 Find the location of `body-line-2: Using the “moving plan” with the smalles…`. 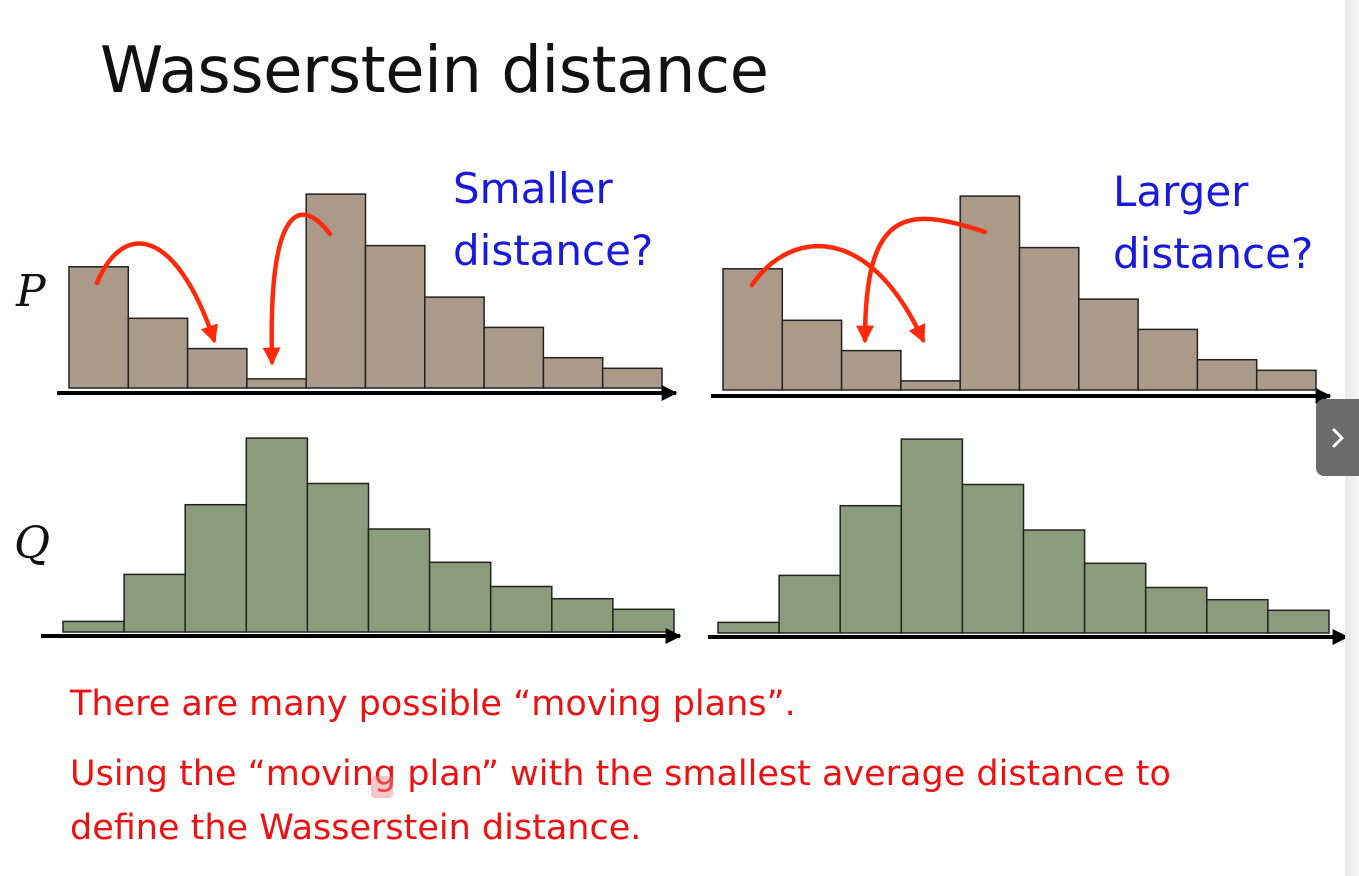

body-line-2: Using the “moving plan” with the smalles… is located at coordinates (620, 774).